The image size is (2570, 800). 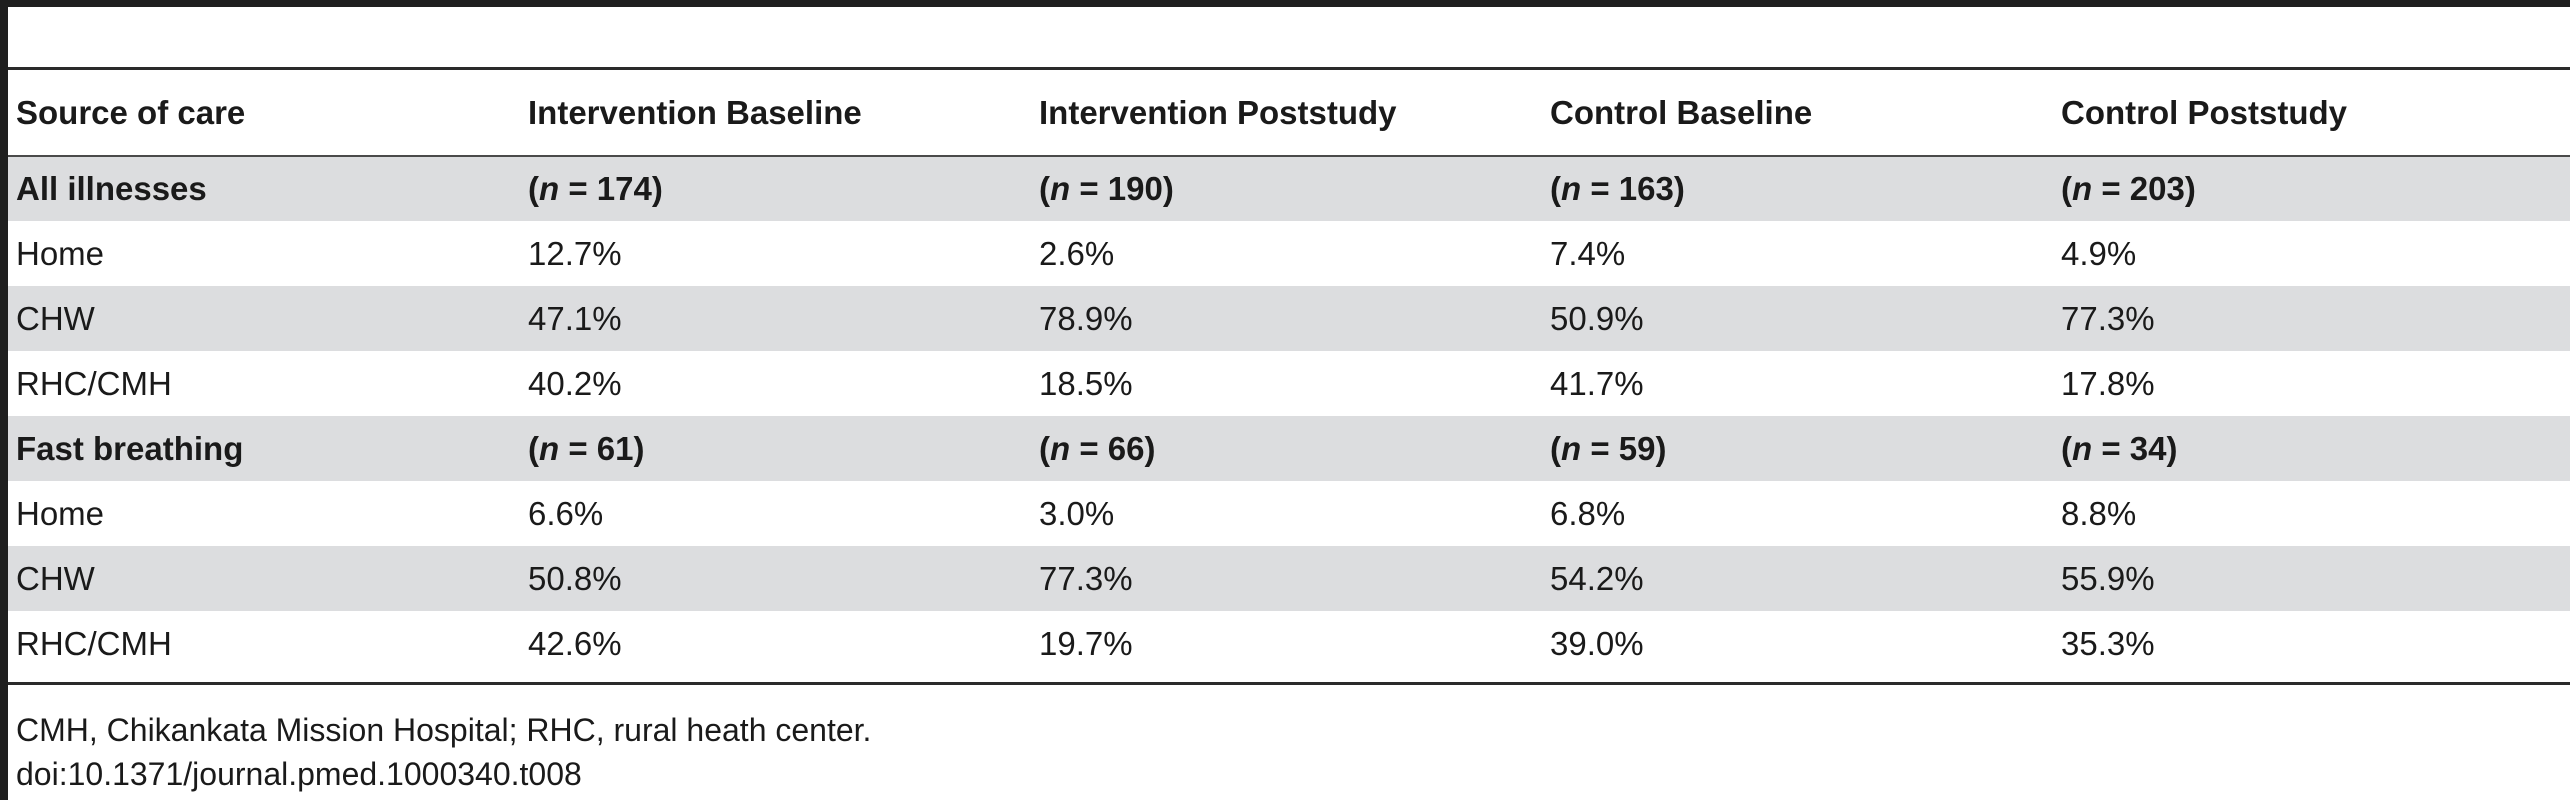 I want to click on table-cell: 50.8%, so click(x=775, y=578).